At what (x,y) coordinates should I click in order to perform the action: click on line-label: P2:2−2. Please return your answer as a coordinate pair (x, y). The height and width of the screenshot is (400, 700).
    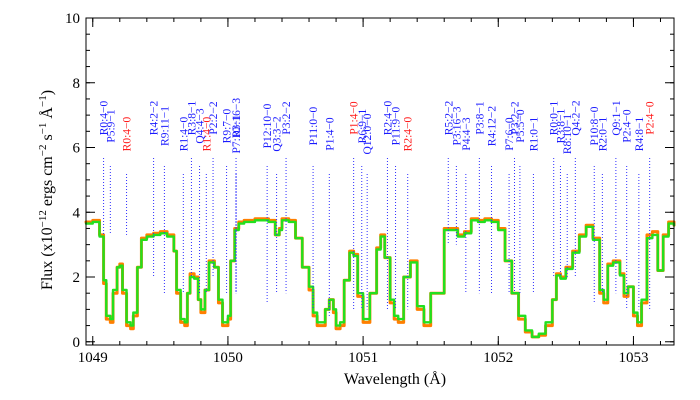
    Looking at the image, I should click on (214, 118).